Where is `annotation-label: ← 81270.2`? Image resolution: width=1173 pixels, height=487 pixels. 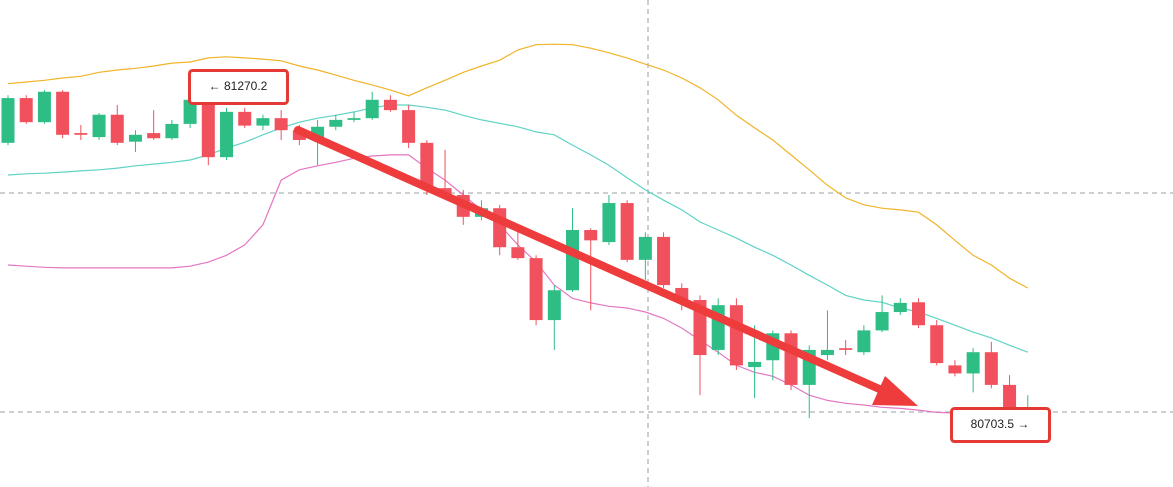
annotation-label: ← 81270.2 is located at coordinates (238, 86).